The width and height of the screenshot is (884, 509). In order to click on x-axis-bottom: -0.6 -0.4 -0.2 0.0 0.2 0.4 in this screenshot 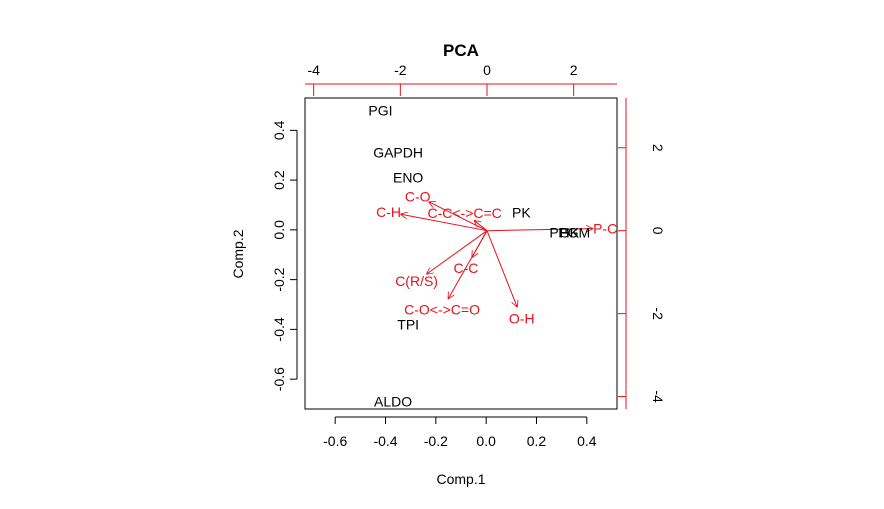, I will do `click(460, 432)`.